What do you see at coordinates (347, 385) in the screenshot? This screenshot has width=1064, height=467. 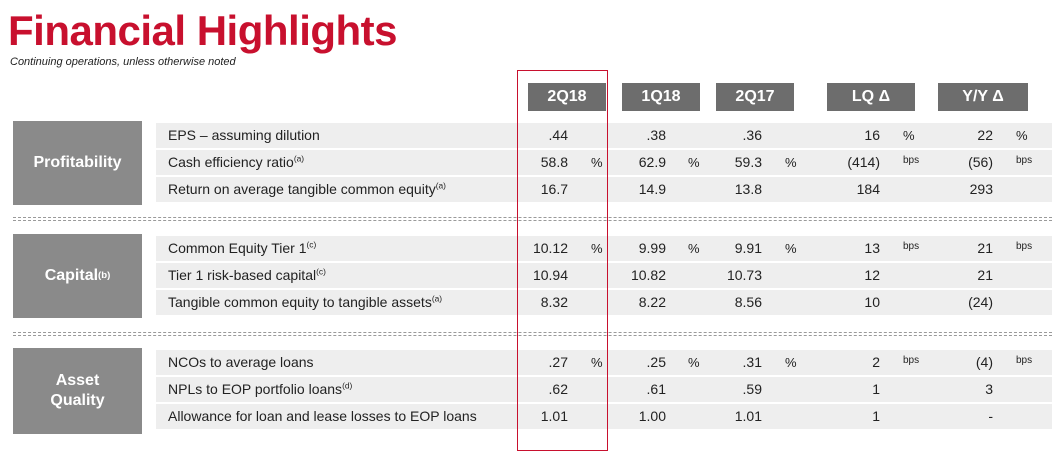 I see `footnote-marker: (d)` at bounding box center [347, 385].